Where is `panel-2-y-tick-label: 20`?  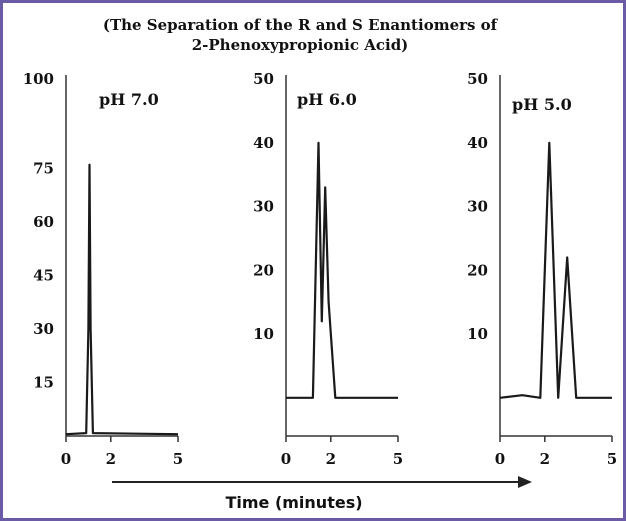 panel-2-y-tick-label: 20 is located at coordinates (263, 270).